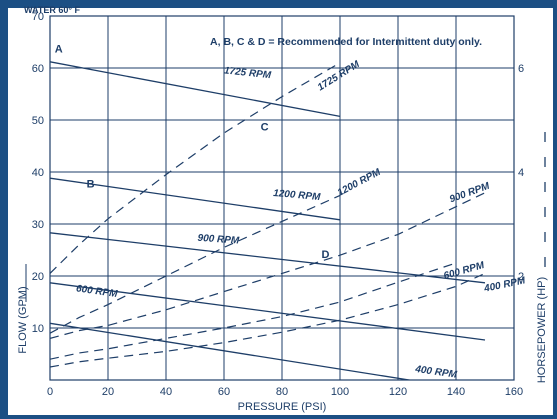 The width and height of the screenshot is (557, 419). Describe the element at coordinates (514, 392) in the screenshot. I see `x-tick-label: 160` at that location.